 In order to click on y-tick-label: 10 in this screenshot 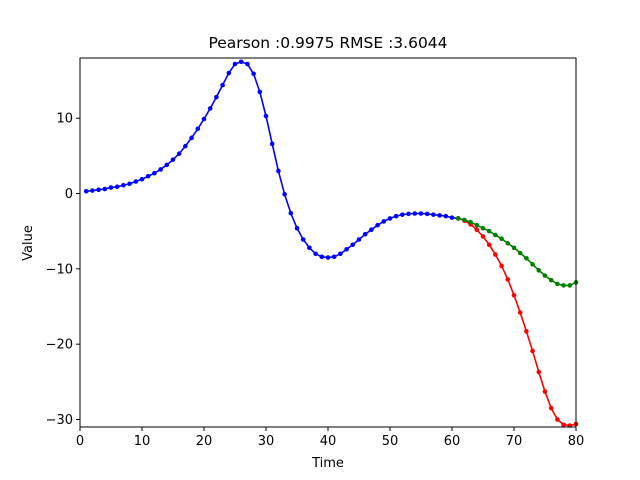, I will do `click(64, 119)`.